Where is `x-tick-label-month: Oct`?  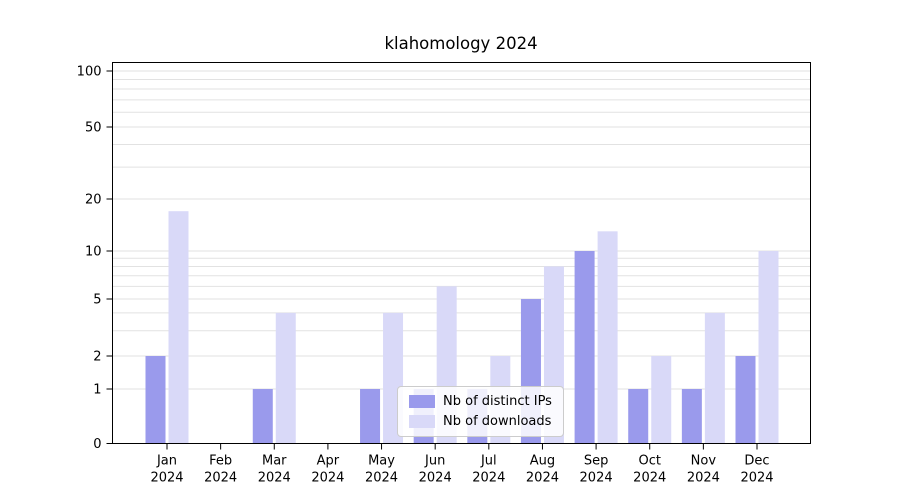 x-tick-label-month: Oct is located at coordinates (649, 461).